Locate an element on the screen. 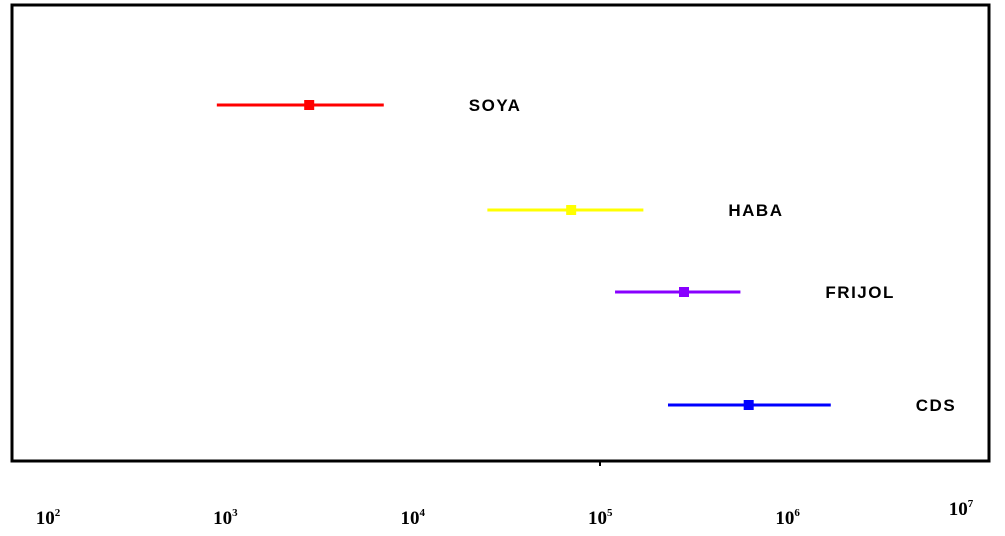  series-cds: CDS is located at coordinates (811, 405).